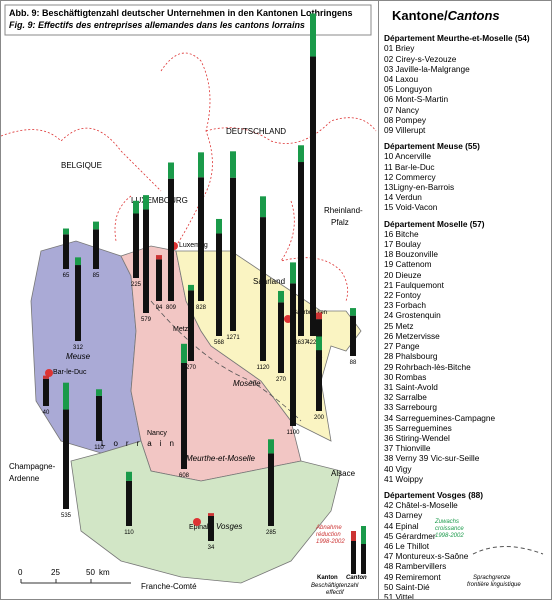 The height and width of the screenshot is (600, 552). Describe the element at coordinates (415, 566) in the screenshot. I see `canton: 48 Rambervillers` at that location.